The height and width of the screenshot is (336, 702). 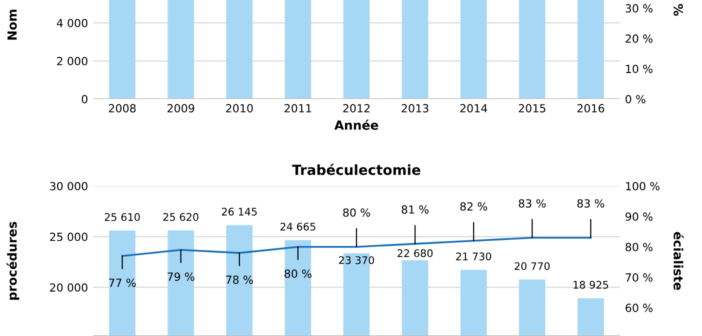 I want to click on y2-axis-title: %, so click(x=679, y=10).